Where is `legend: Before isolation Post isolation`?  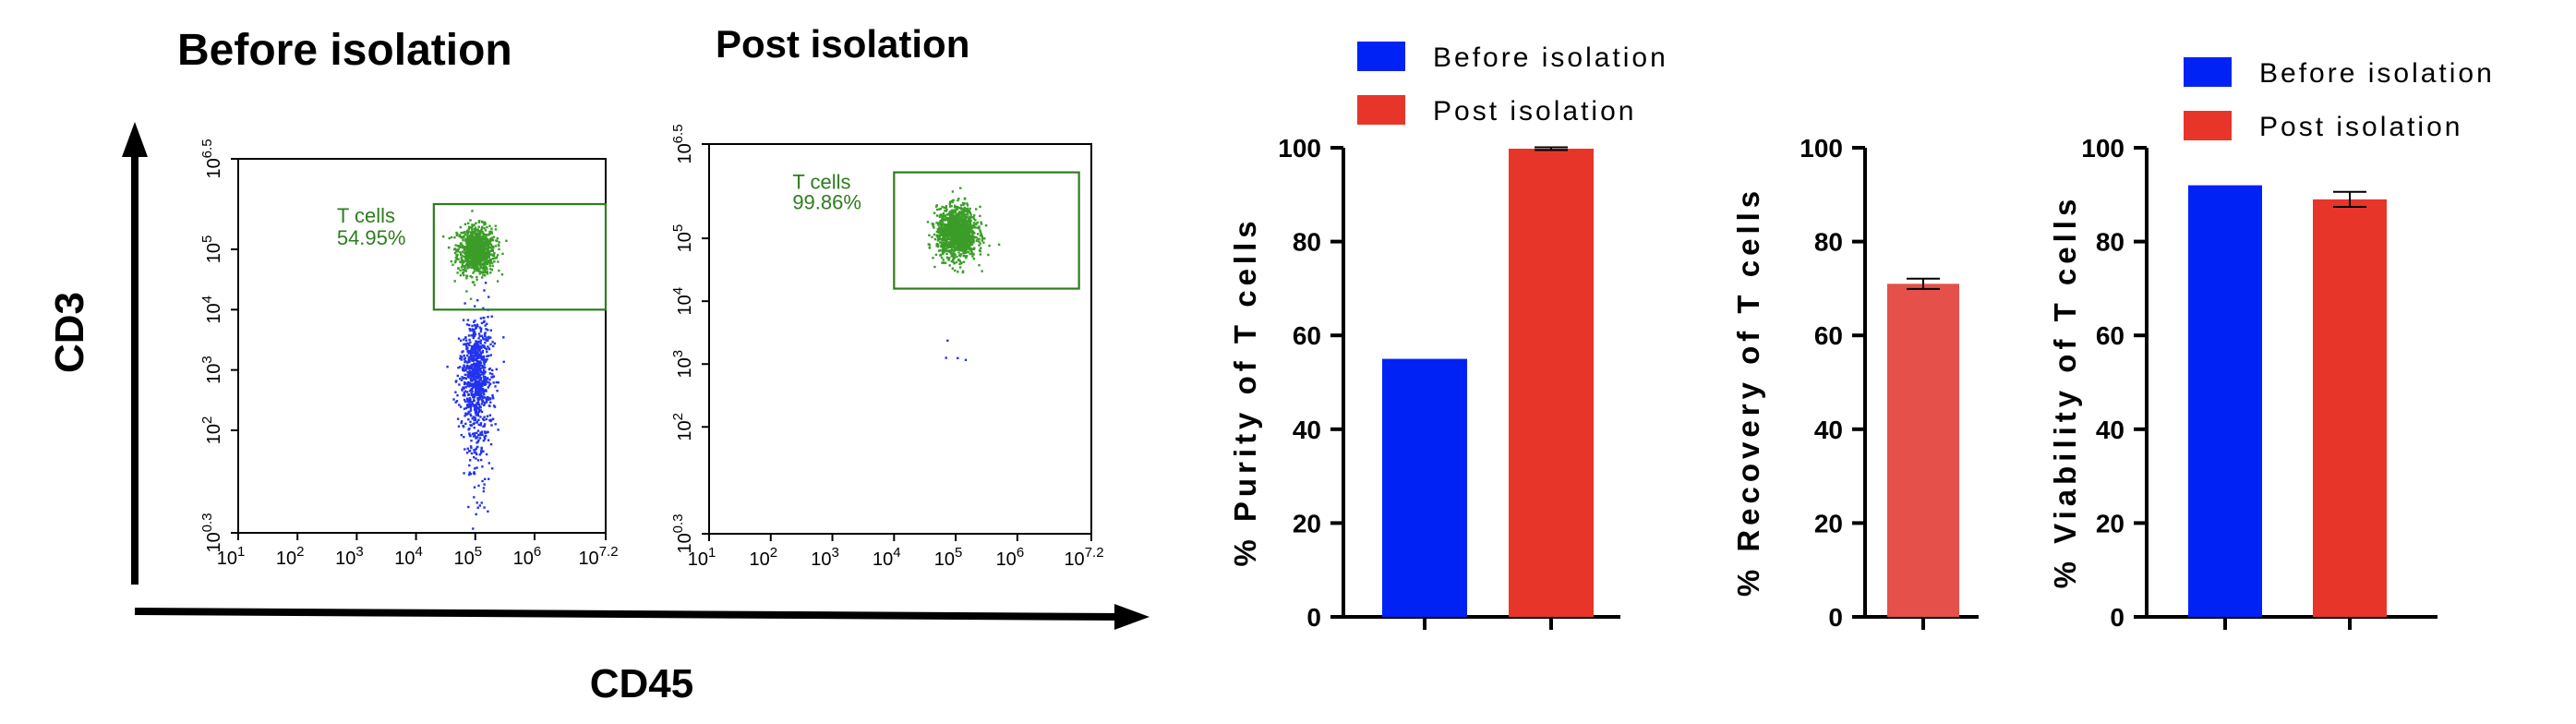
legend: Before isolation Post isolation is located at coordinates (2338, 99).